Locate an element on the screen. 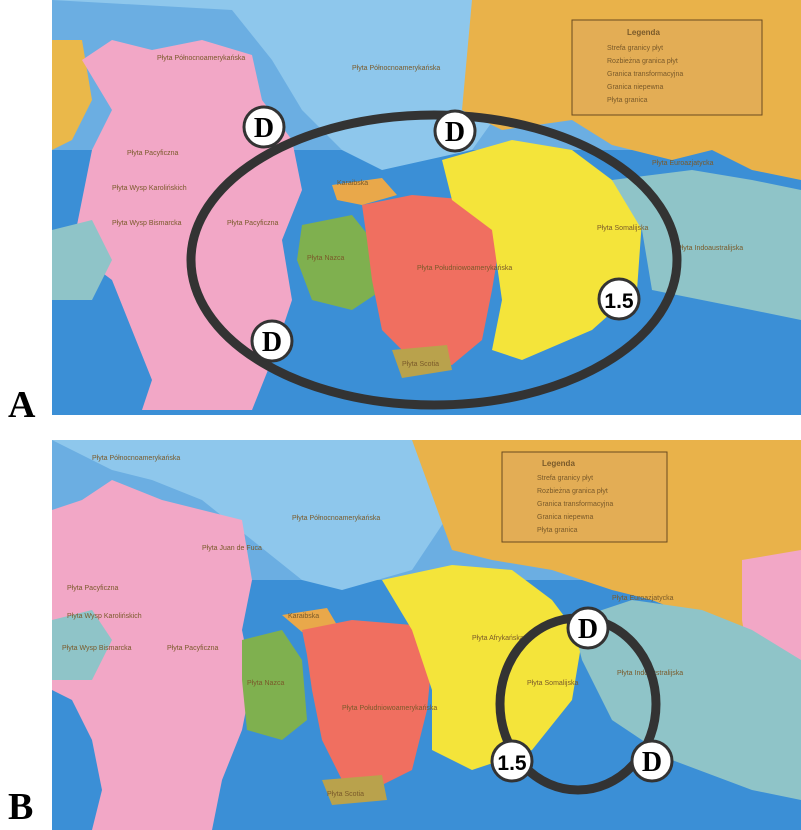 This screenshot has width=801, height=830. label-indoaustralijska: Płyta Indoaustralijska is located at coordinates (710, 248).